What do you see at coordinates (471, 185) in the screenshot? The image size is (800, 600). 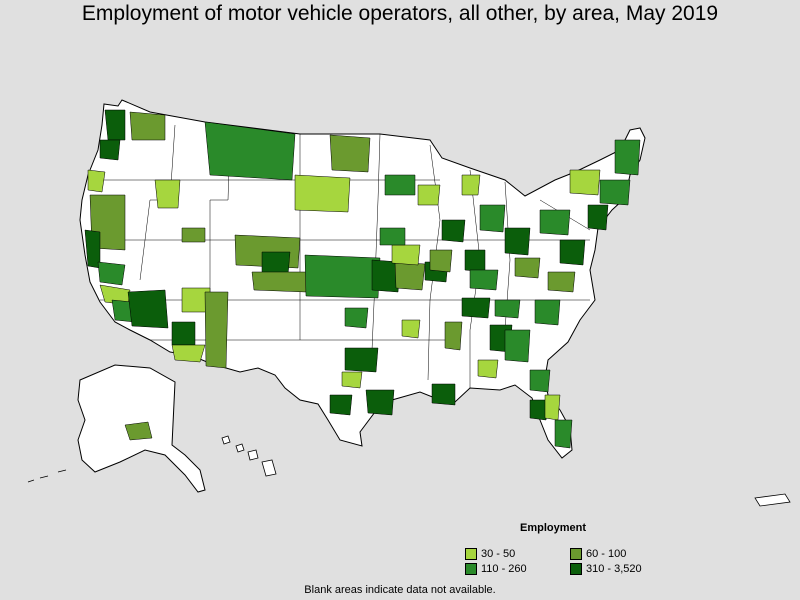 I see `area-mi-north` at bounding box center [471, 185].